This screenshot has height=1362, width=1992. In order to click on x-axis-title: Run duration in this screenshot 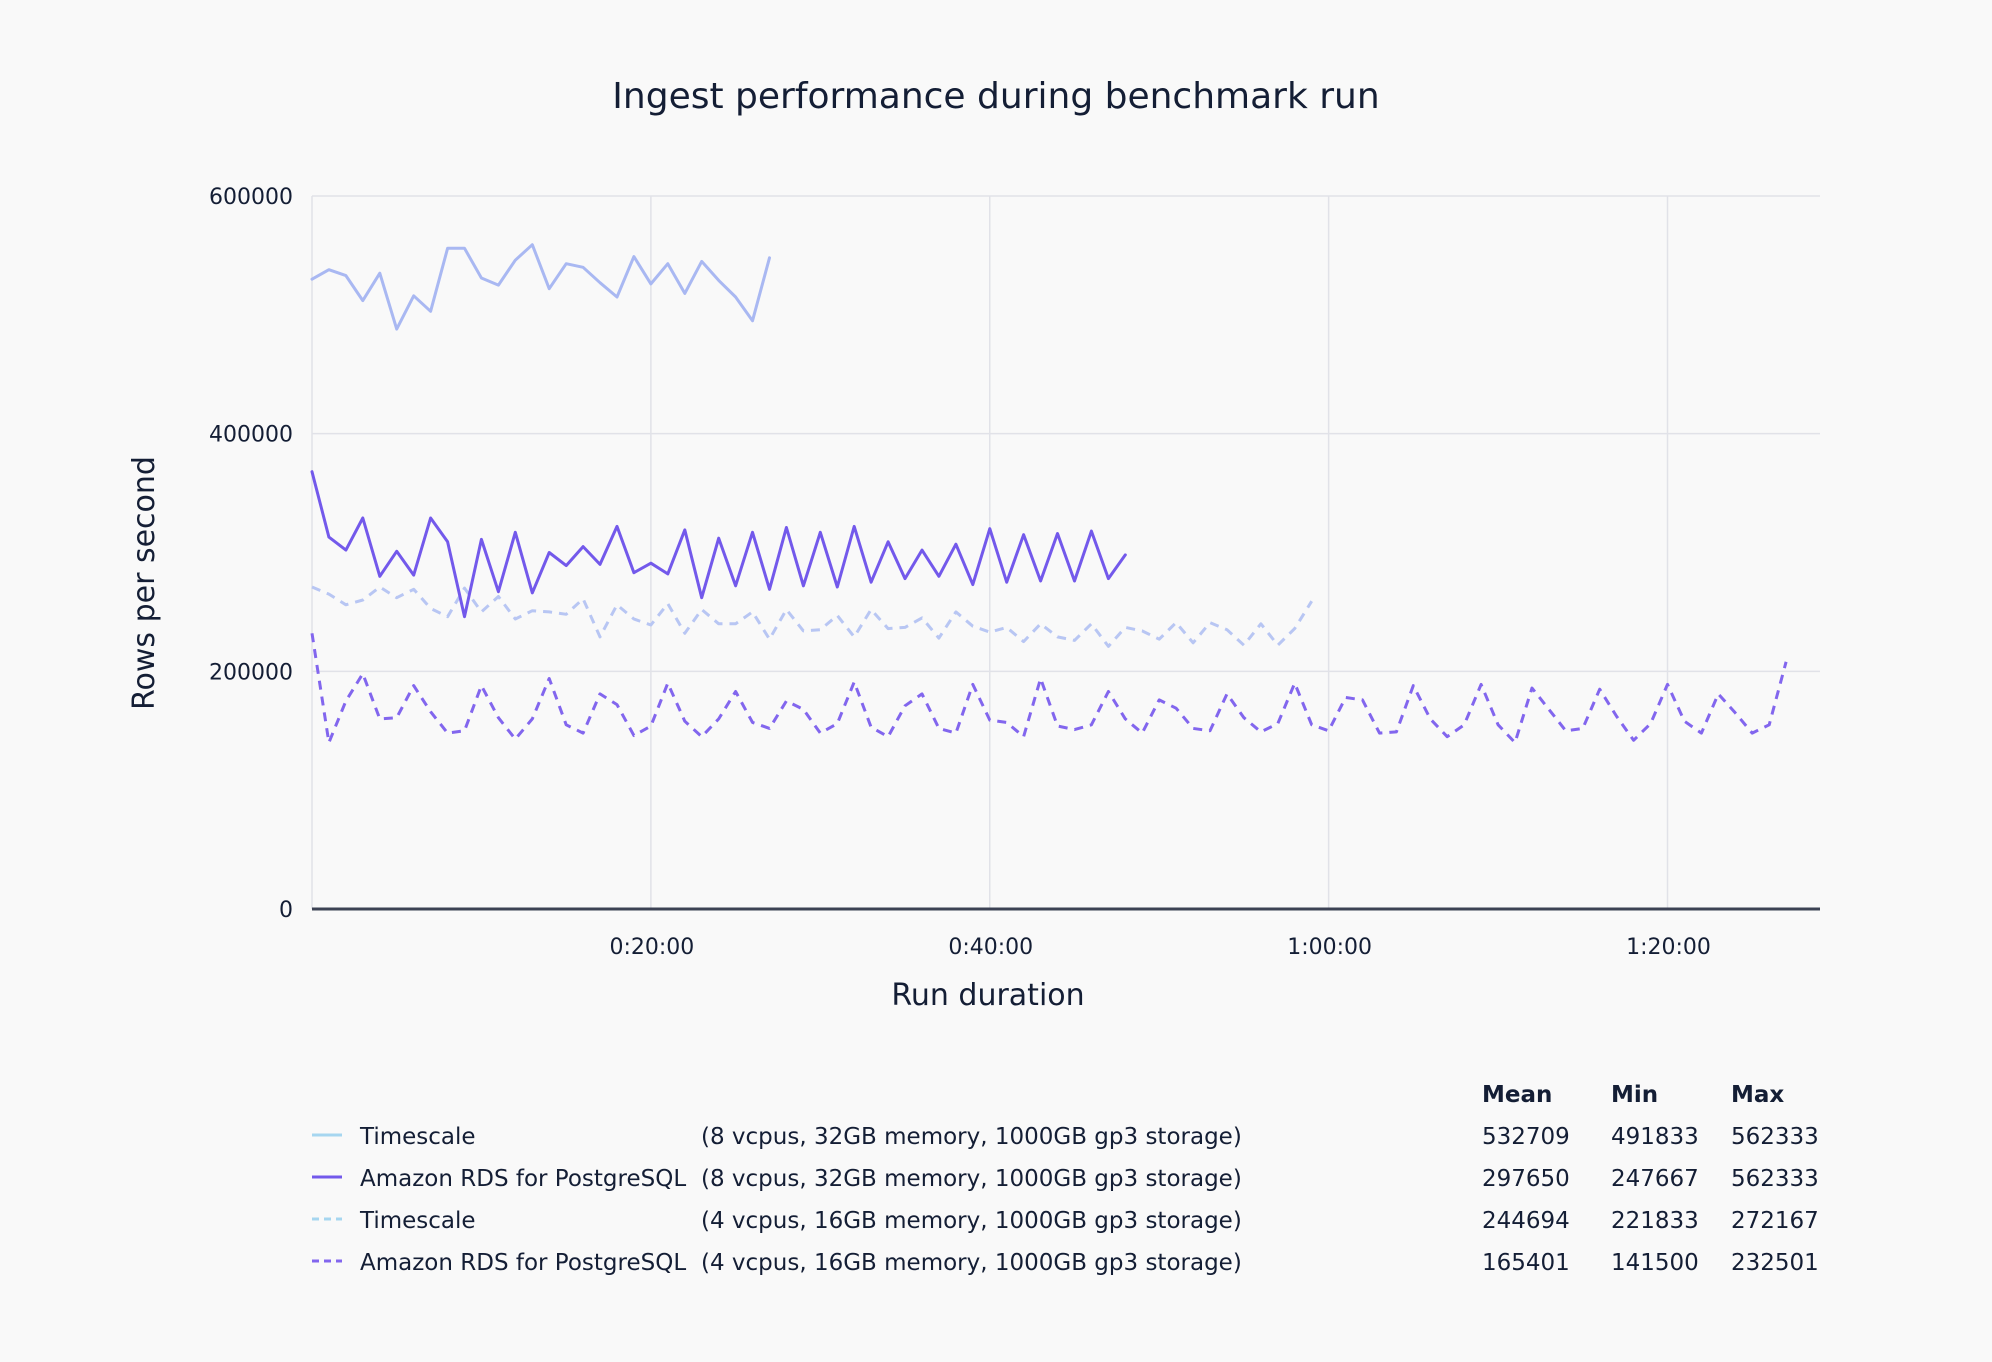, I will do `click(987, 995)`.